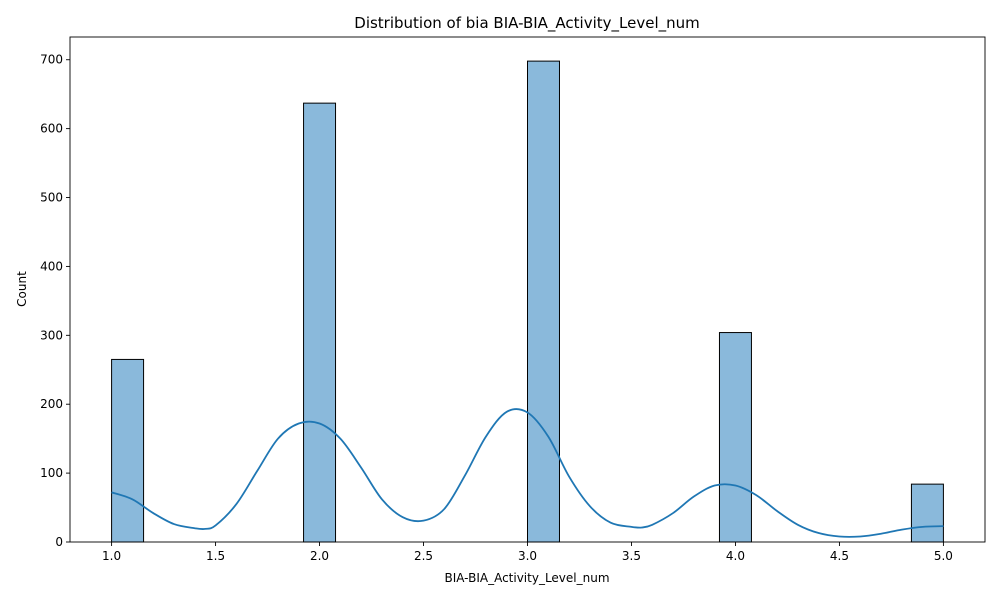  I want to click on y-tick-label: 300, so click(51, 335).